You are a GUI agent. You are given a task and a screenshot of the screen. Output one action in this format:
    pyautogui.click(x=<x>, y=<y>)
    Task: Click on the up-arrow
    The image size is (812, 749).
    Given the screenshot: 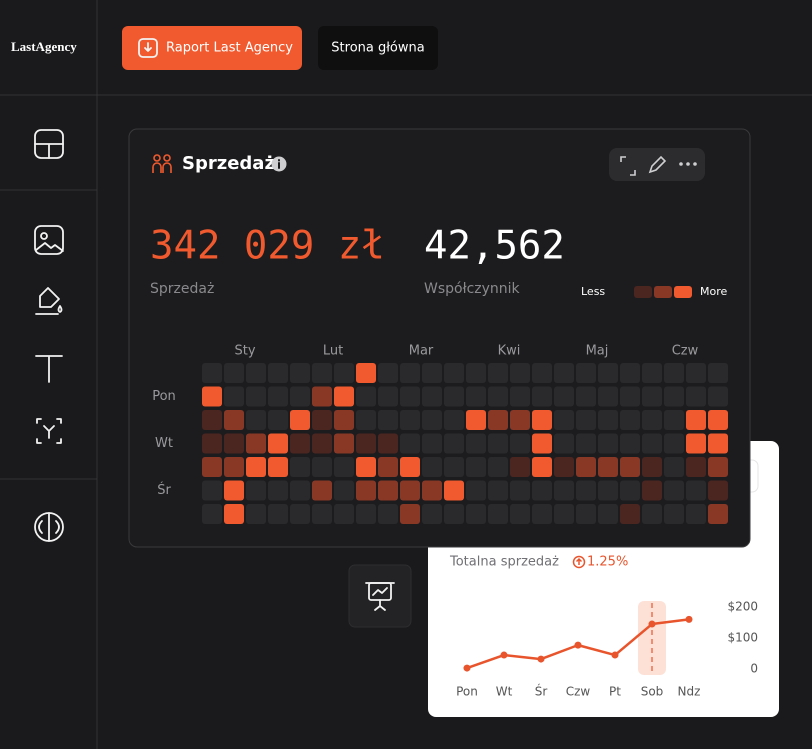 What is the action you would take?
    pyautogui.click(x=579, y=561)
    